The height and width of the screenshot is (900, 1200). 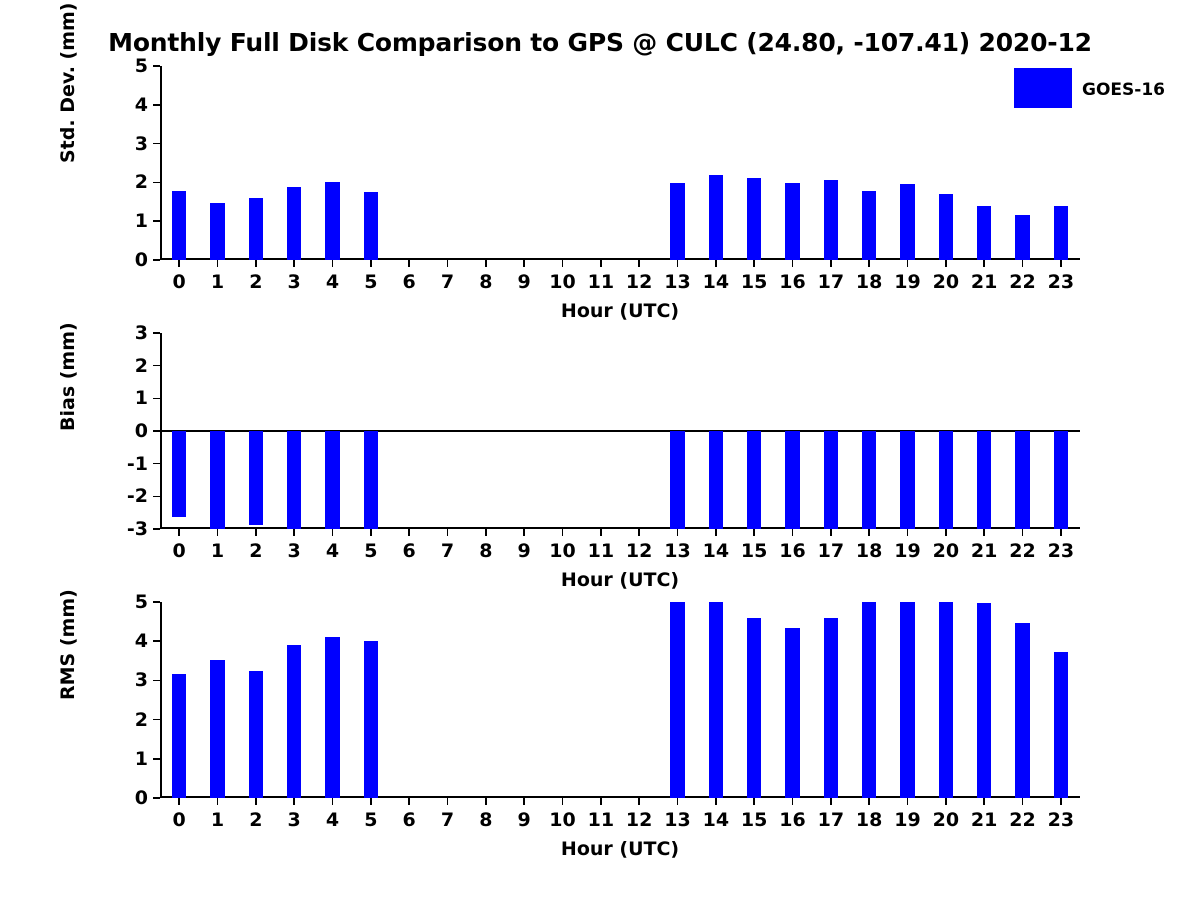 I want to click on x-axis-spine, so click(x=620, y=797).